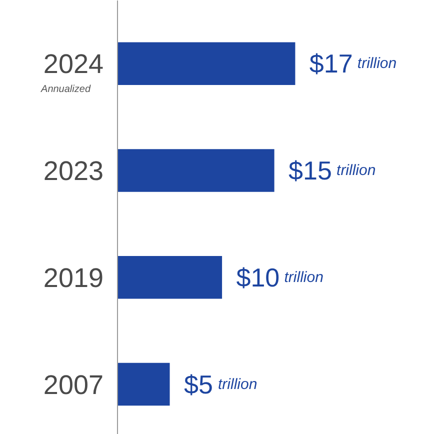  I want to click on text: Annualized, so click(65, 90).